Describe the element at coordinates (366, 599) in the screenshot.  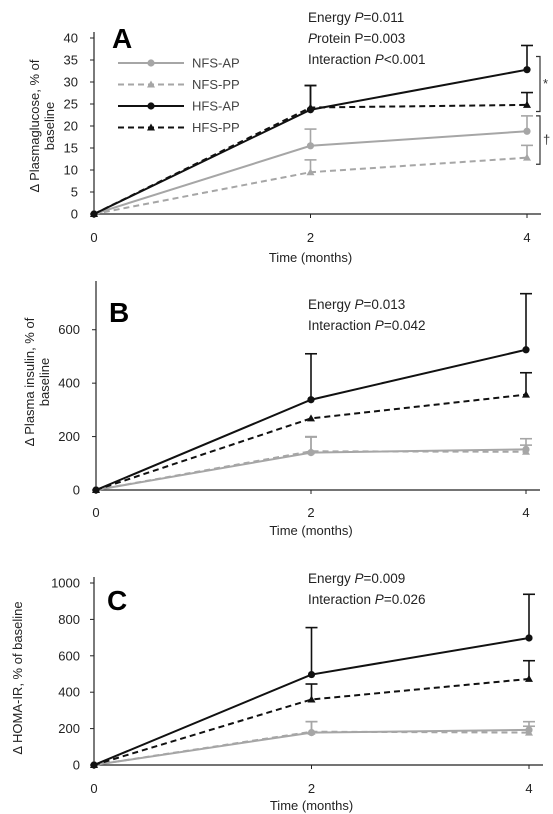
I see `stat-annotation: Interaction P=0.026` at that location.